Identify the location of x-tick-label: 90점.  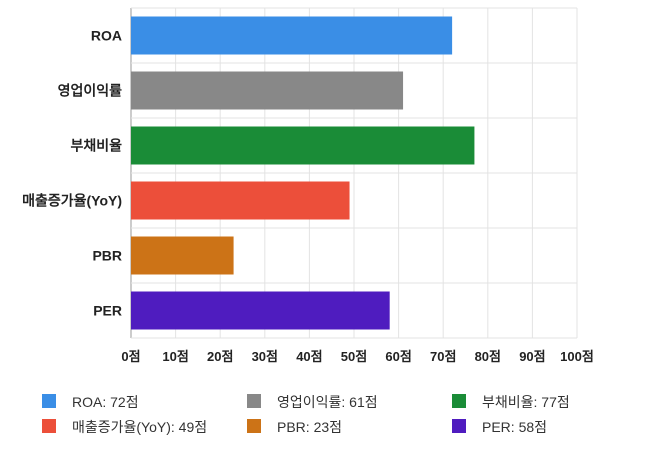
(532, 356).